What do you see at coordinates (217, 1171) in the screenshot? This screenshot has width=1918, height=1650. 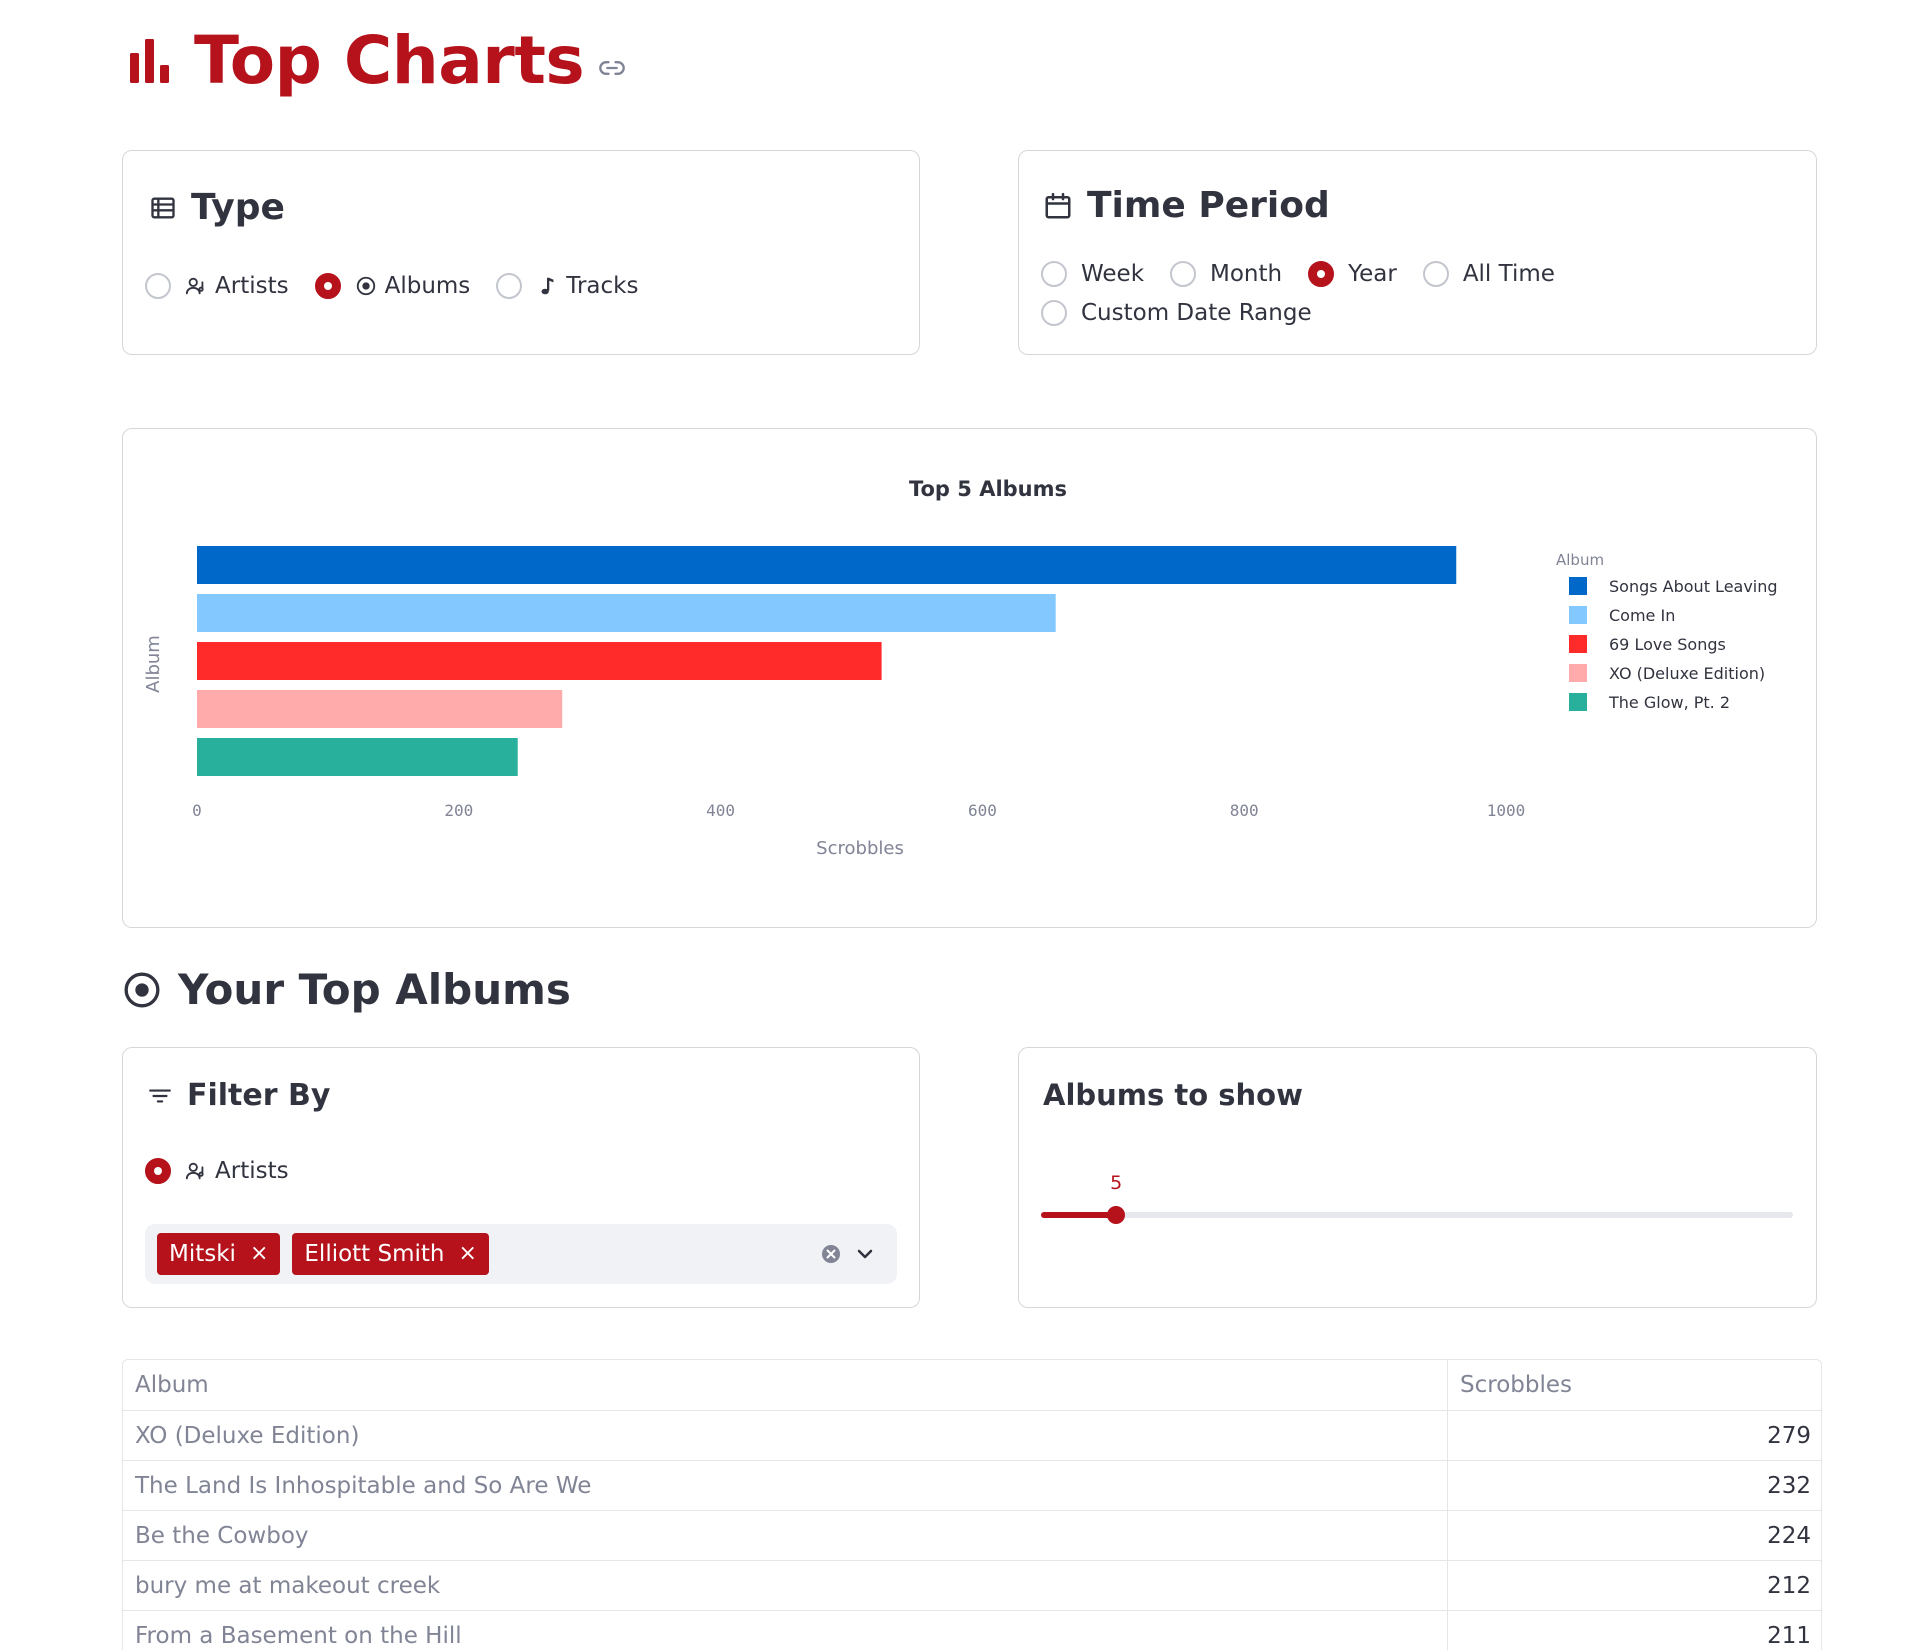 I see `filter-option-artists: Artists` at bounding box center [217, 1171].